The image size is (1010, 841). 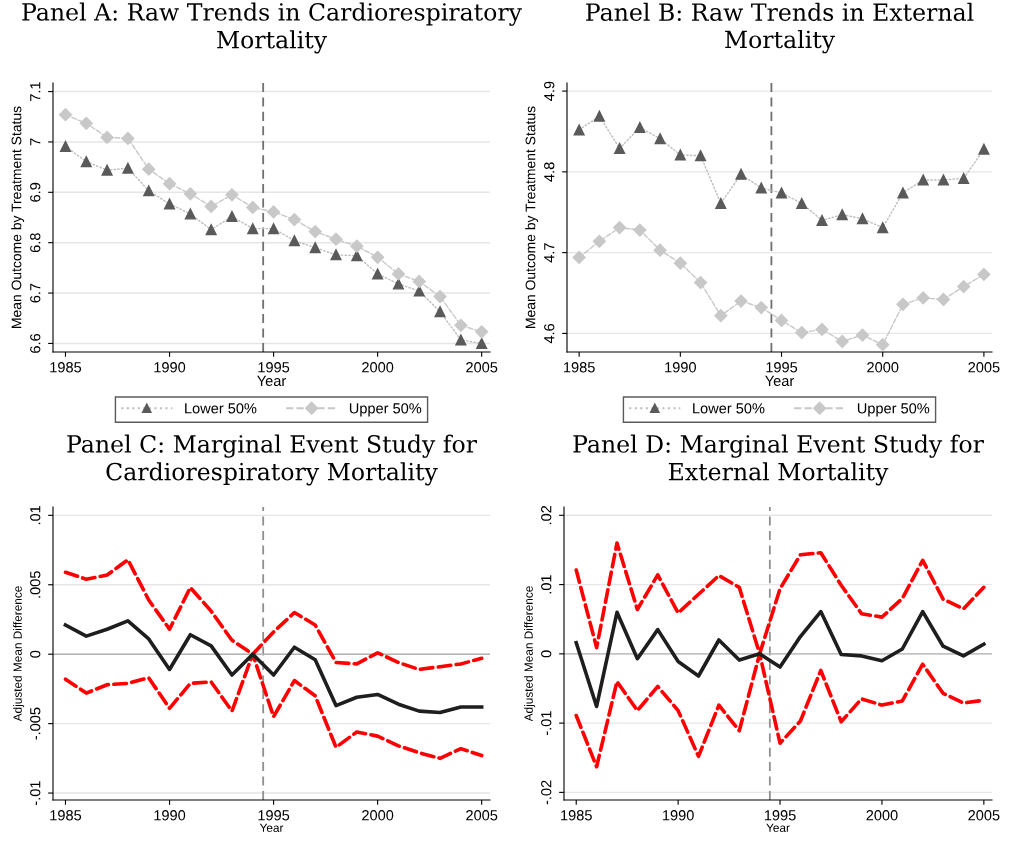 What do you see at coordinates (546, 723) in the screenshot?
I see `y-tick-label: -.01` at bounding box center [546, 723].